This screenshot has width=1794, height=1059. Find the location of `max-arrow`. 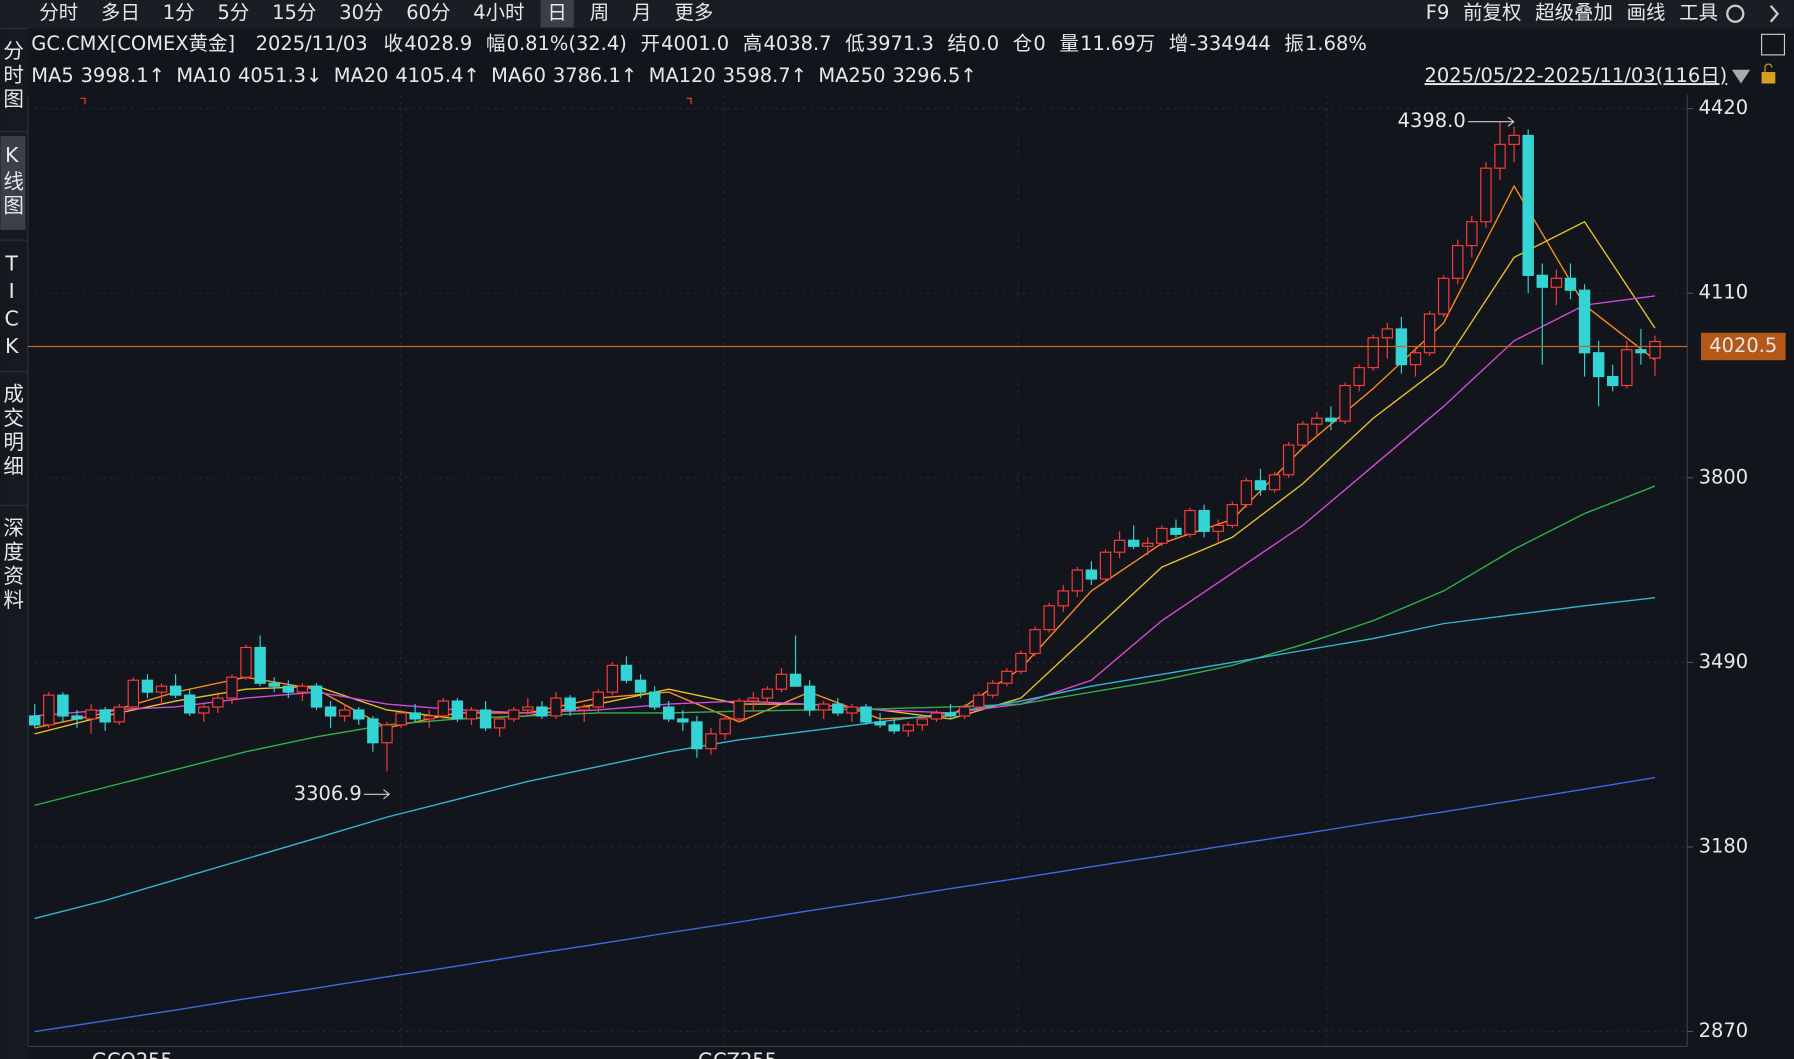

max-arrow is located at coordinates (1491, 121).